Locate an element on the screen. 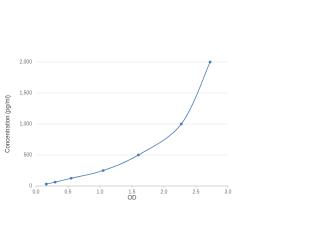 The image size is (320, 250). y-tick-label: 0 is located at coordinates (30, 186).